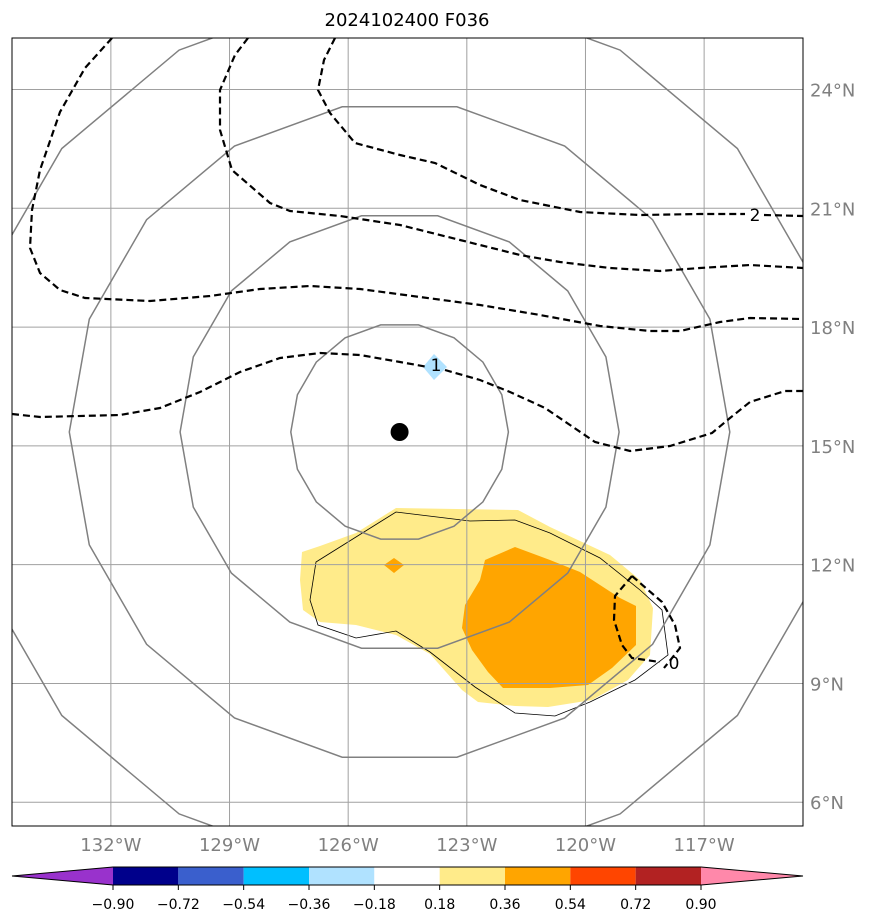  What do you see at coordinates (178, 905) in the screenshot?
I see `colorbar-tick-label: −0.72` at bounding box center [178, 905].